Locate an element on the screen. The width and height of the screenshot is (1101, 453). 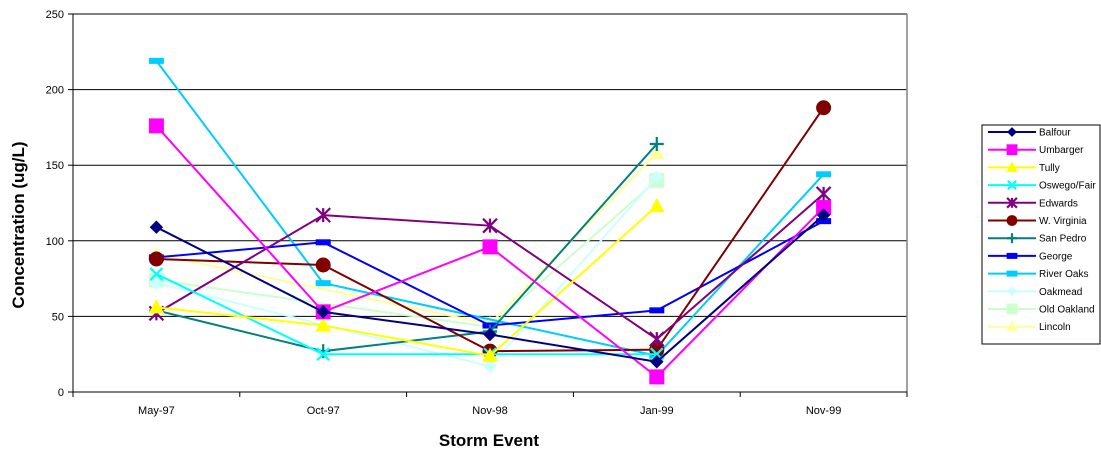
x-axis-title: Storm Event is located at coordinates (489, 440).